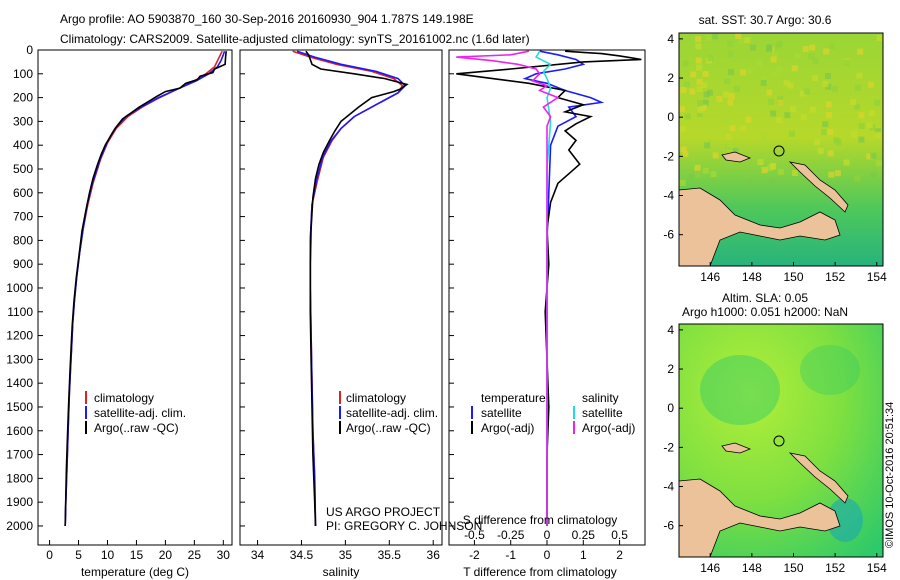 The width and height of the screenshot is (900, 580). Describe the element at coordinates (350, 288) in the screenshot. I see `salinity-lines` at that location.